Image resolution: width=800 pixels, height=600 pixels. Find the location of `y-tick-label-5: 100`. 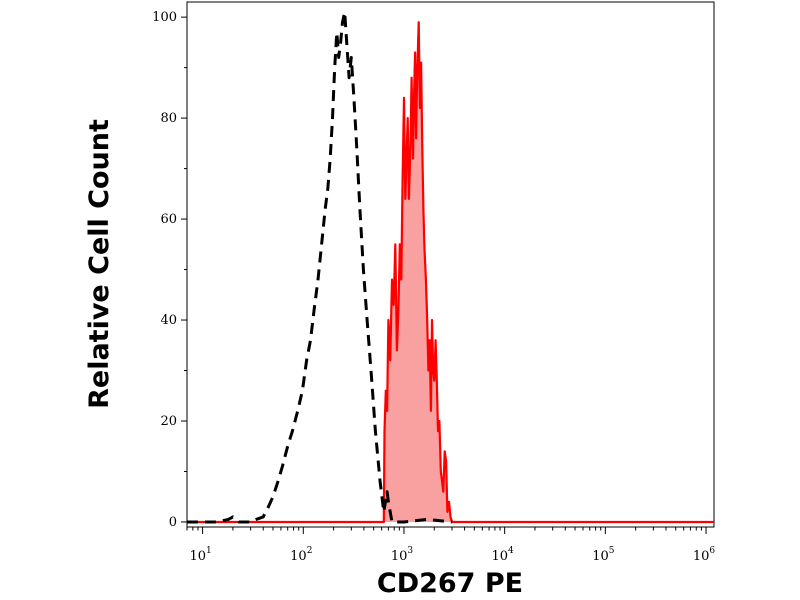

y-tick-label-5: 100 is located at coordinates (164, 17).